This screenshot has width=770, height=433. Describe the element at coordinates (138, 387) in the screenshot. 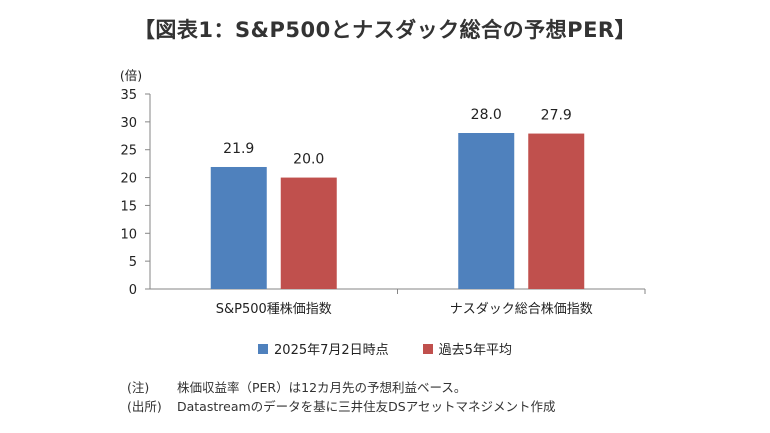

I see `footnote-note-label: (注)` at that location.